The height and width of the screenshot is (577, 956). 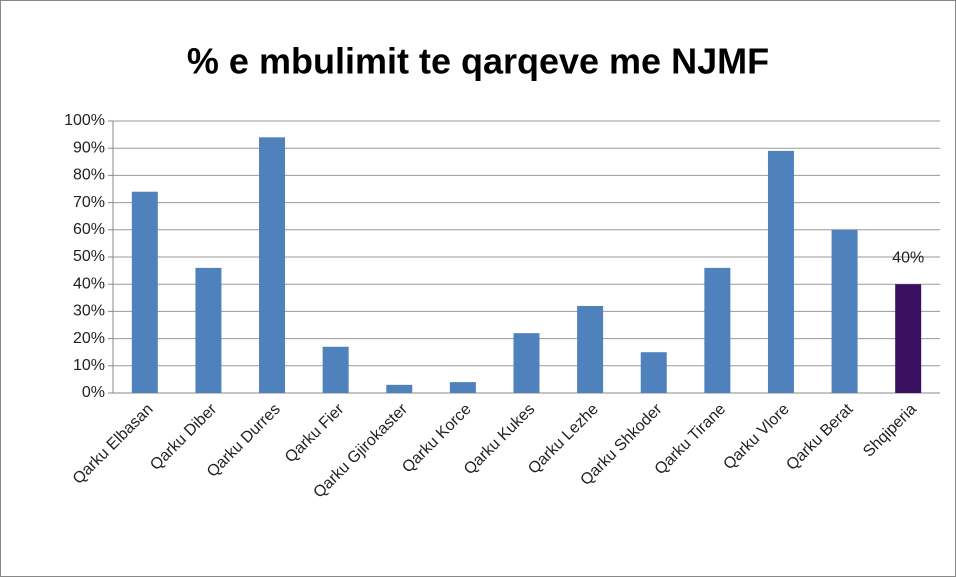 What do you see at coordinates (478, 61) in the screenshot?
I see `chart-title: % e mbulimit te qarqeve me NJMF` at bounding box center [478, 61].